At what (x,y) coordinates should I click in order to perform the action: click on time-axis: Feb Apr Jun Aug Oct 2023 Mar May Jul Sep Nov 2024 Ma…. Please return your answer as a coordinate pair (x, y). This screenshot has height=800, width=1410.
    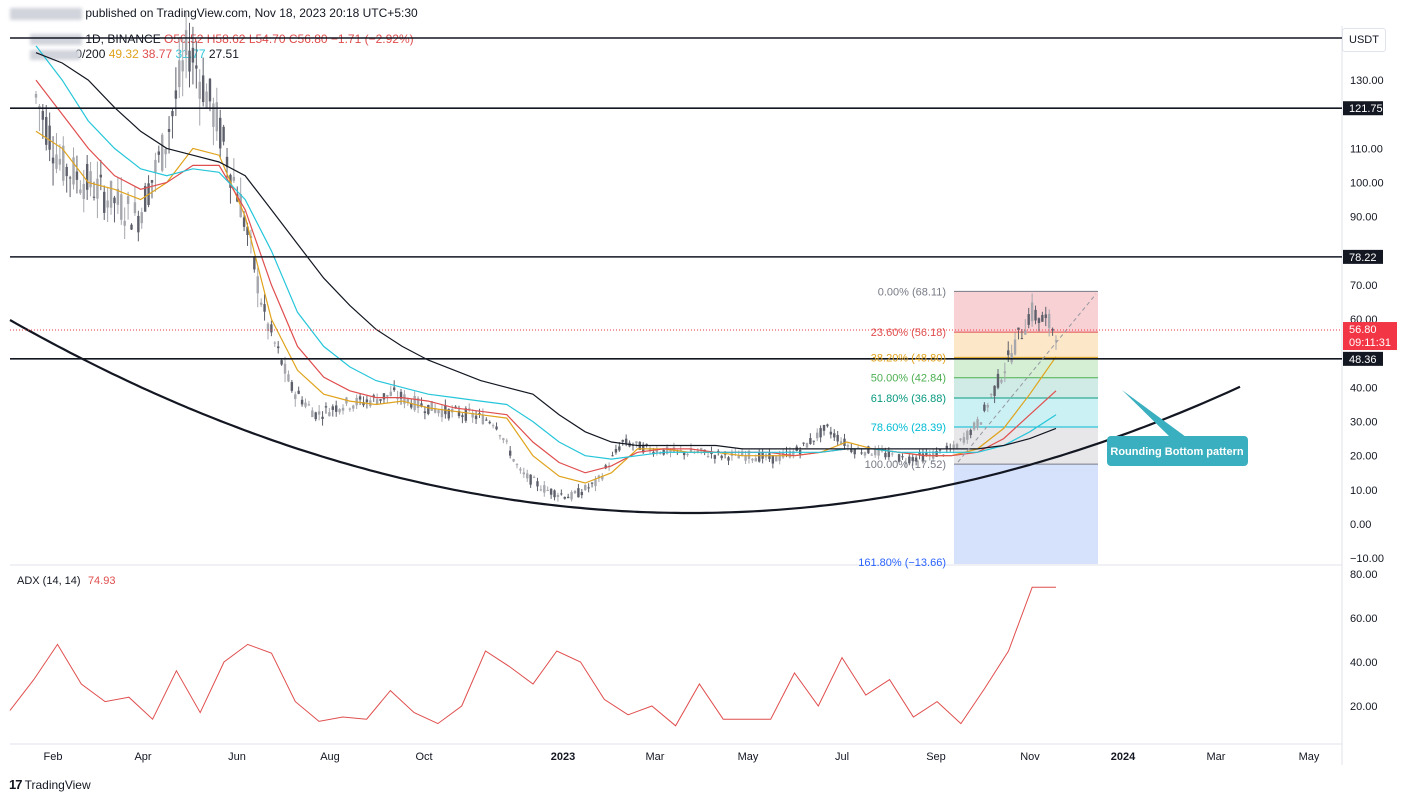
    Looking at the image, I should click on (682, 757).